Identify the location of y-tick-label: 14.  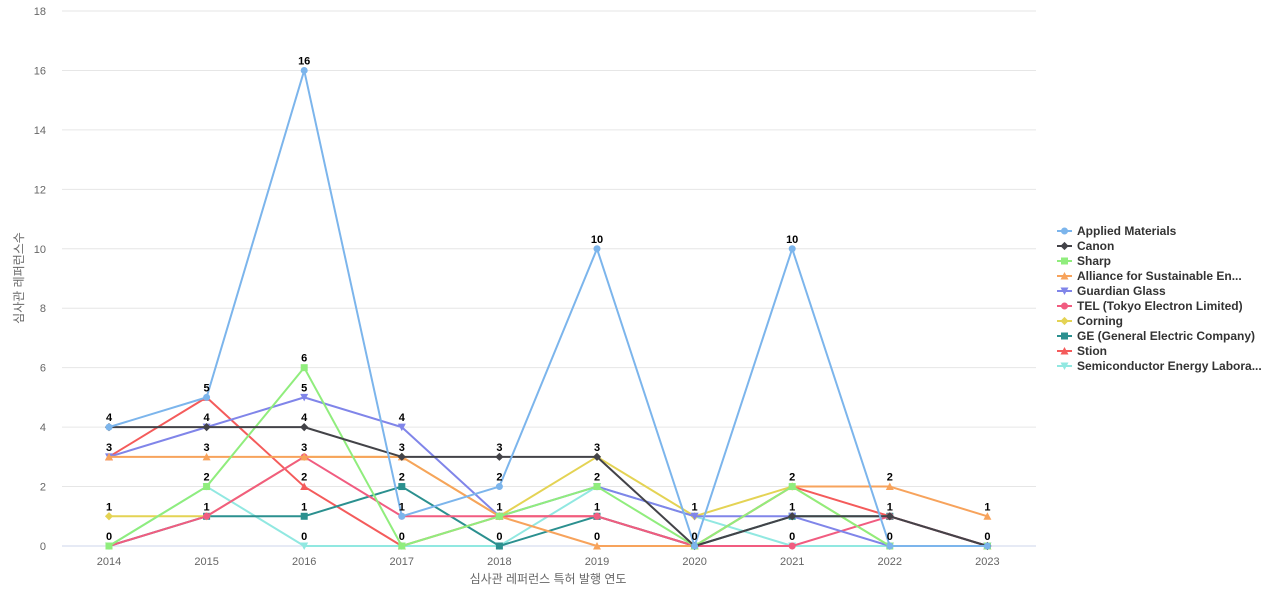
(40, 131).